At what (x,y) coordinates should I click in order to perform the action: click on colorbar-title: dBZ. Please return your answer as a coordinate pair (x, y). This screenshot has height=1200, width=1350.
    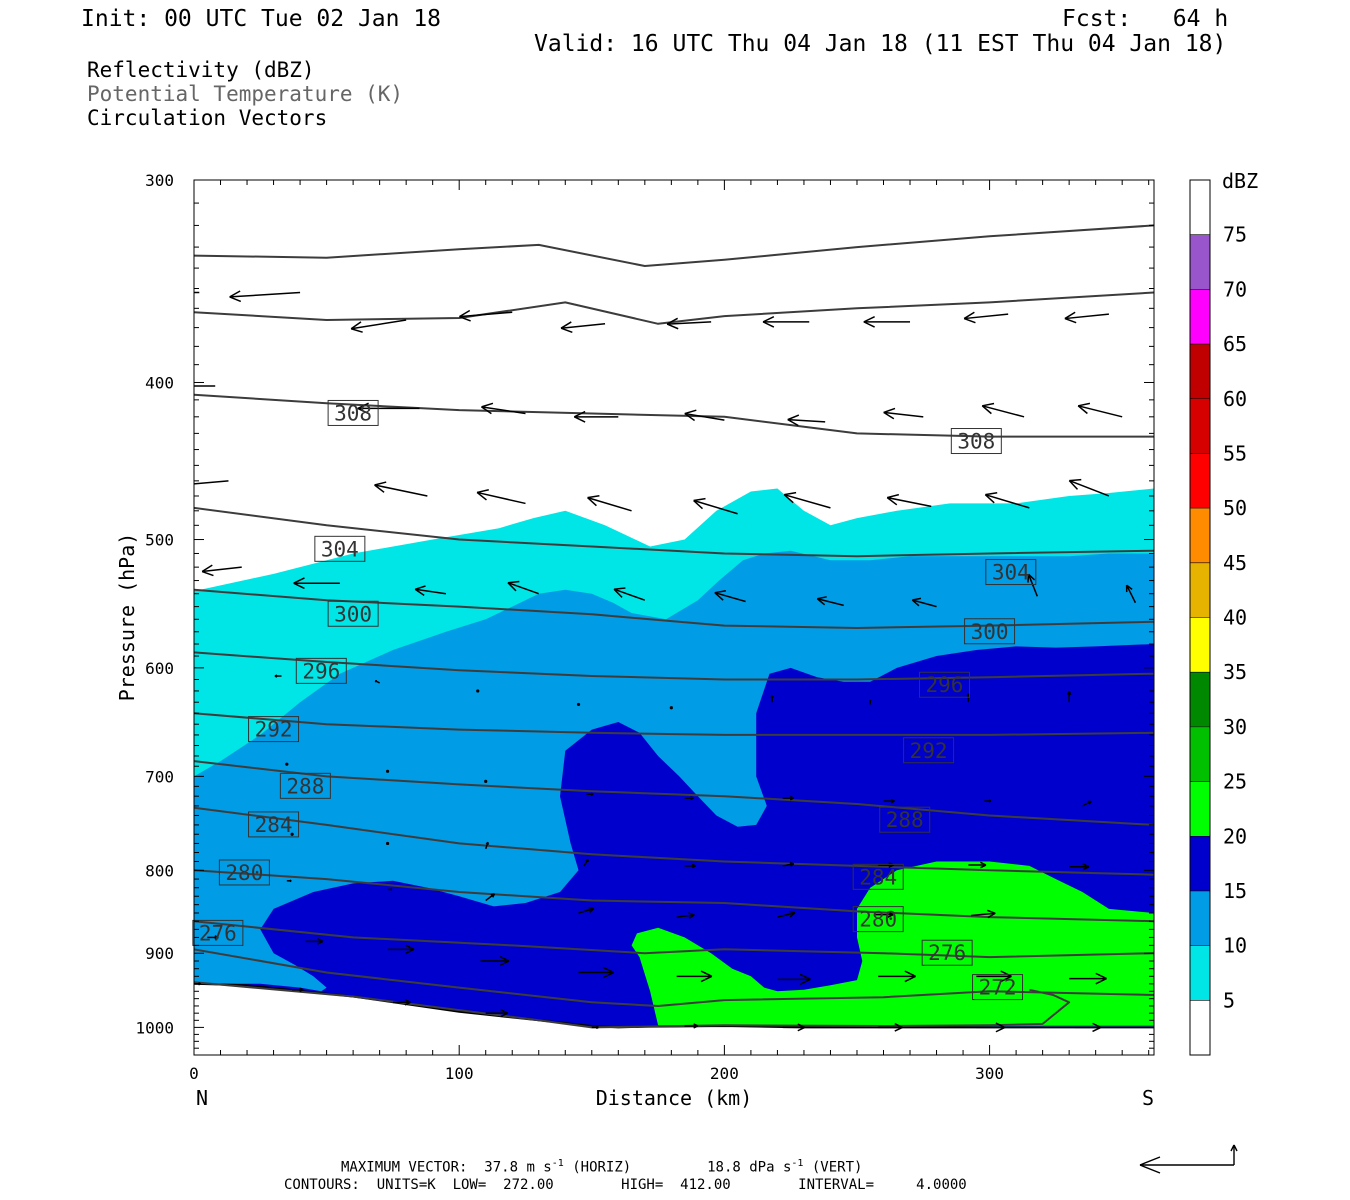
    Looking at the image, I should click on (1240, 181).